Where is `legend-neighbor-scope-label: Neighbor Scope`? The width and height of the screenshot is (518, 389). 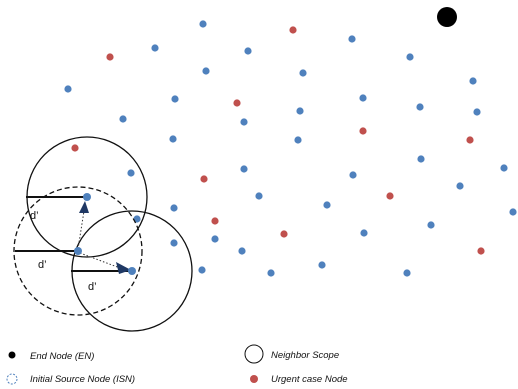
legend-neighbor-scope-label: Neighbor Scope is located at coordinates (305, 355).